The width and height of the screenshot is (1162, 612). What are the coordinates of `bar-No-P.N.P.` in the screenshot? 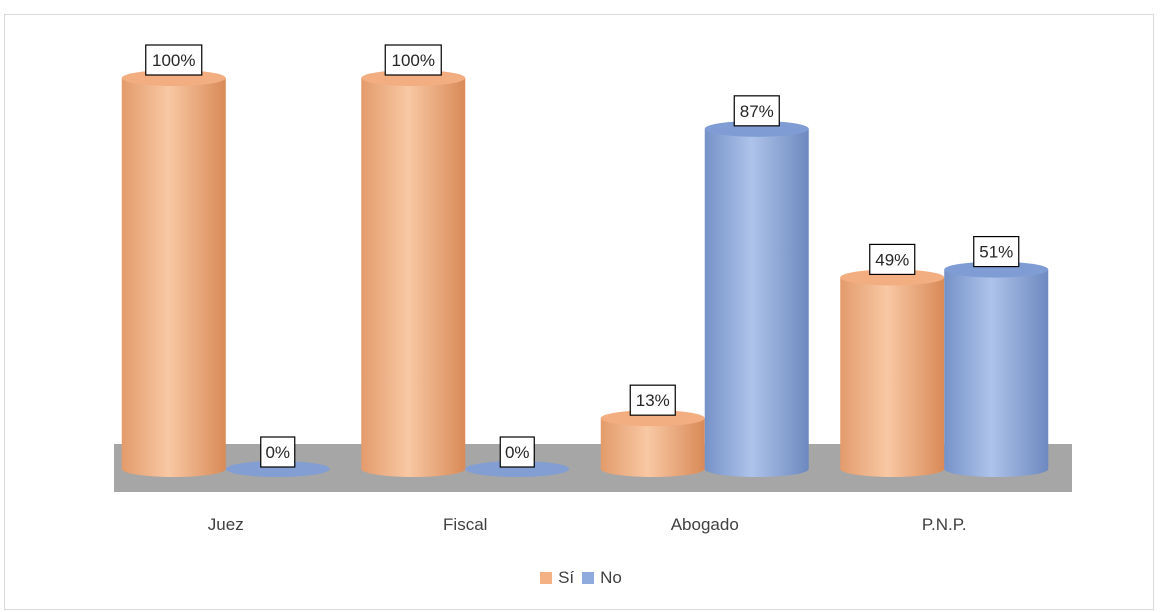 It's located at (996, 369).